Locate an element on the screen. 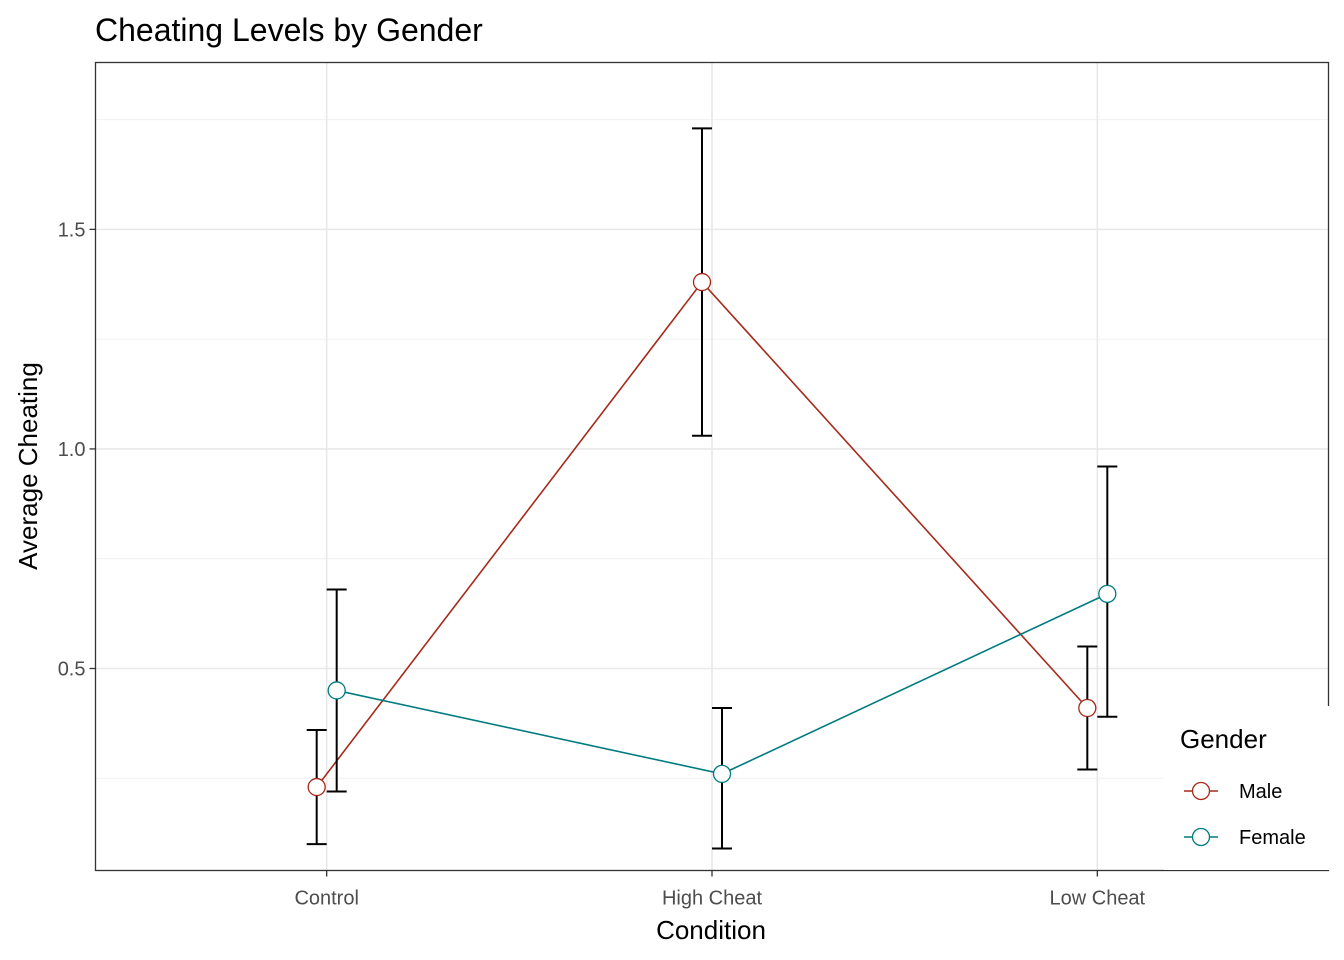  y-axis-title: Average Cheating is located at coordinates (28, 466).